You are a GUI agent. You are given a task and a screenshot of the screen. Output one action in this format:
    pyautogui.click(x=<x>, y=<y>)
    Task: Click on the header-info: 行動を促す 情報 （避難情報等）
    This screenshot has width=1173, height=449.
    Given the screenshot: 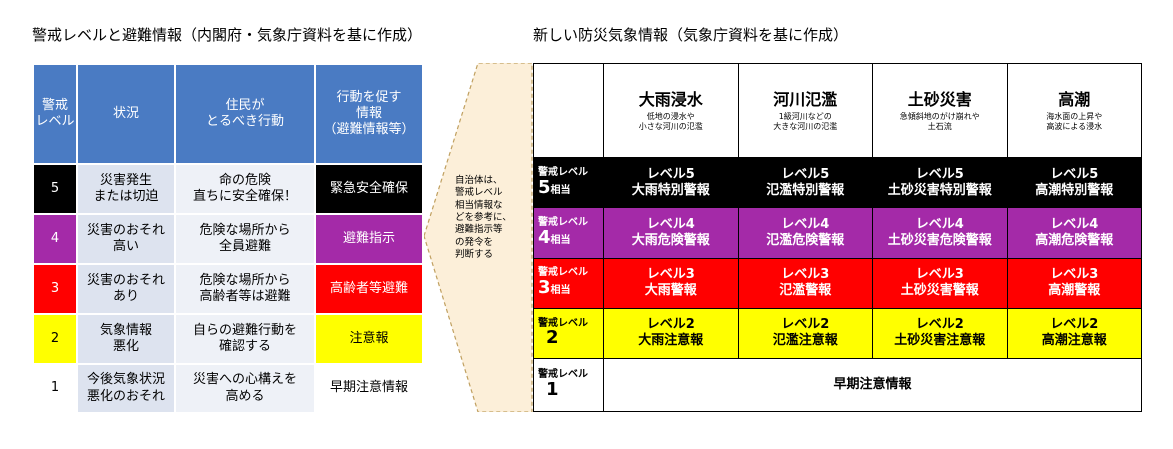 What is the action you would take?
    pyautogui.click(x=369, y=114)
    